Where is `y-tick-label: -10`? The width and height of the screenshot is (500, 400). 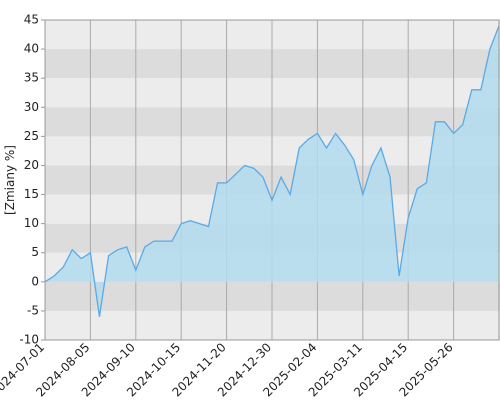
y-tick-label: -10 is located at coordinates (29, 340).